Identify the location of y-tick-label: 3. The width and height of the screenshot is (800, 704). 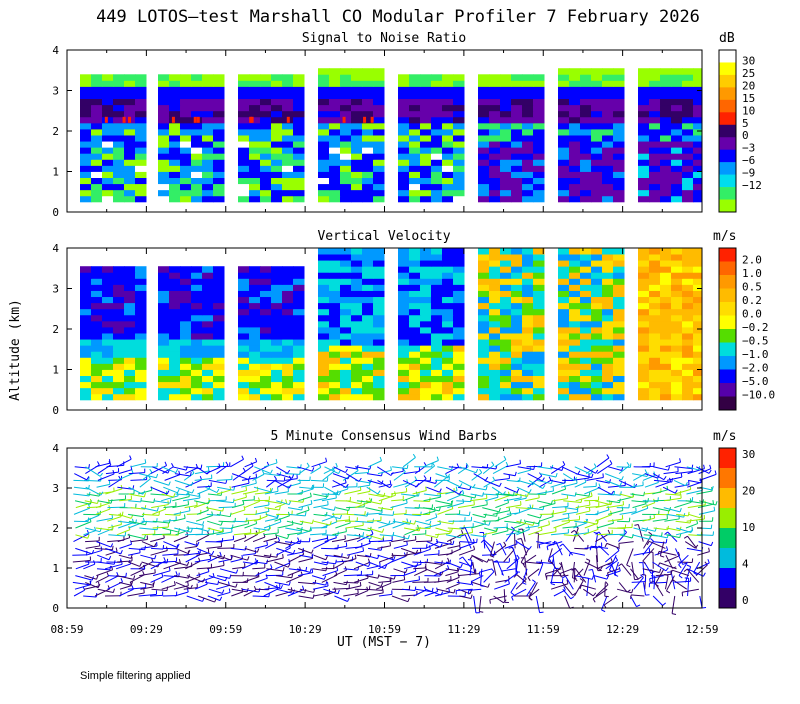
(55, 91).